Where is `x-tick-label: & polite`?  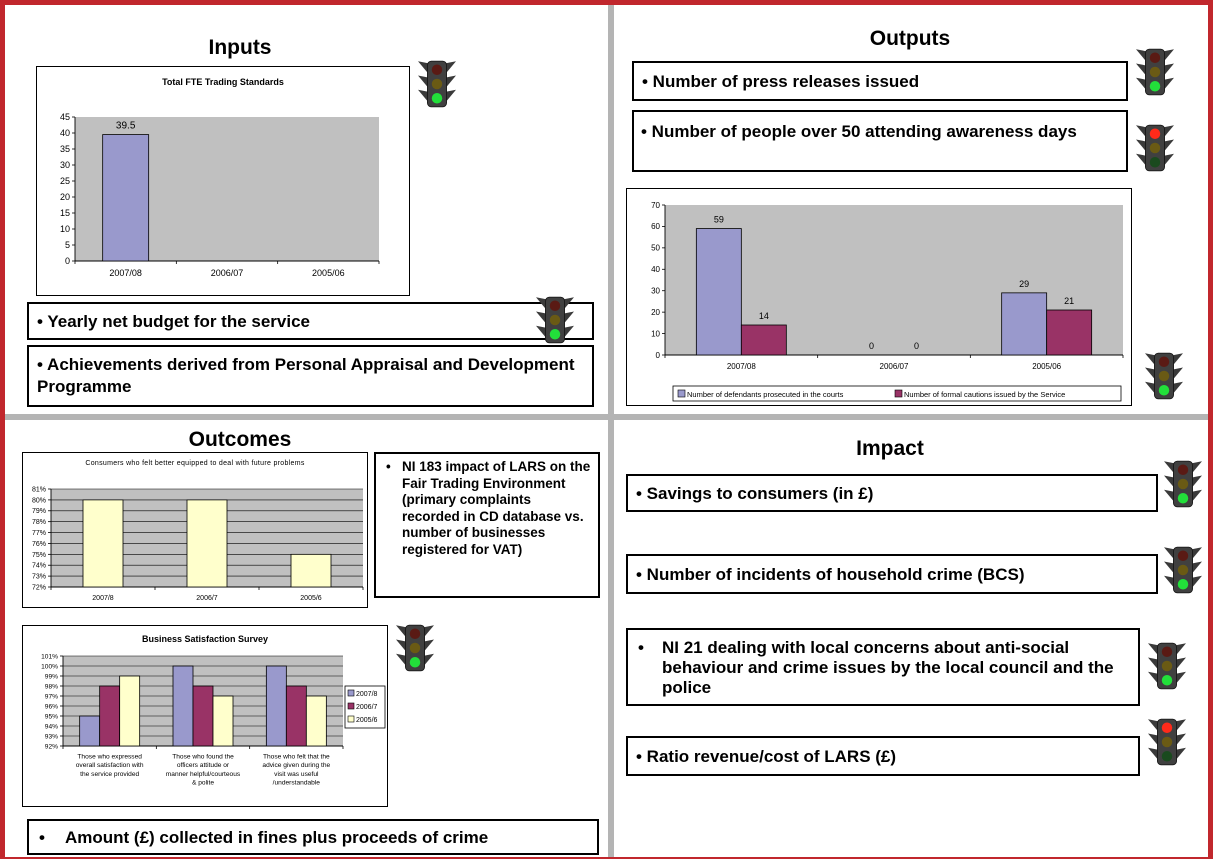
x-tick-label: & polite is located at coordinates (203, 782).